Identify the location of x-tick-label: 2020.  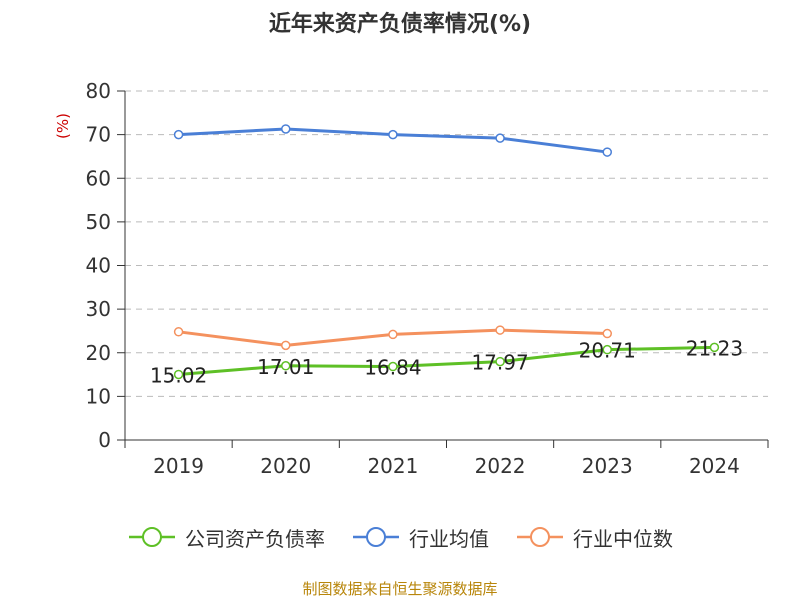
(285, 466).